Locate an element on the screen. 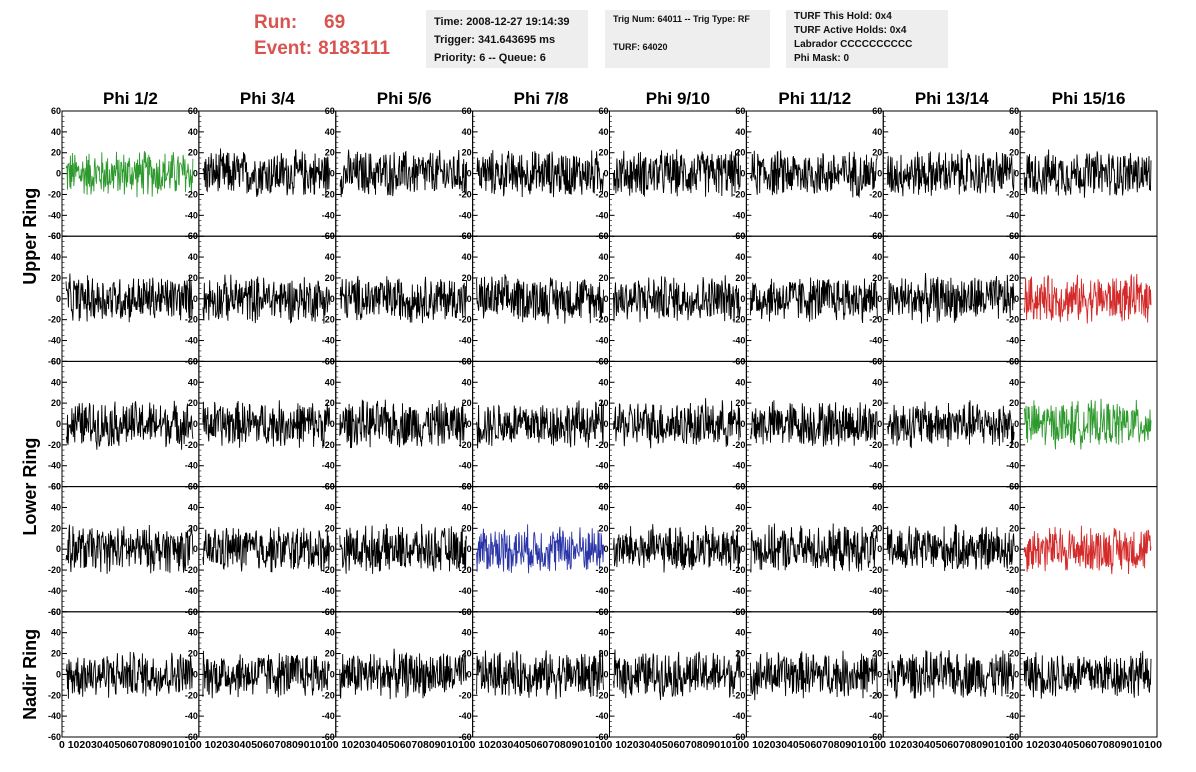 The height and width of the screenshot is (772, 1196). run-event-box: Run: 69 Event: 8183111 is located at coordinates (322, 36).